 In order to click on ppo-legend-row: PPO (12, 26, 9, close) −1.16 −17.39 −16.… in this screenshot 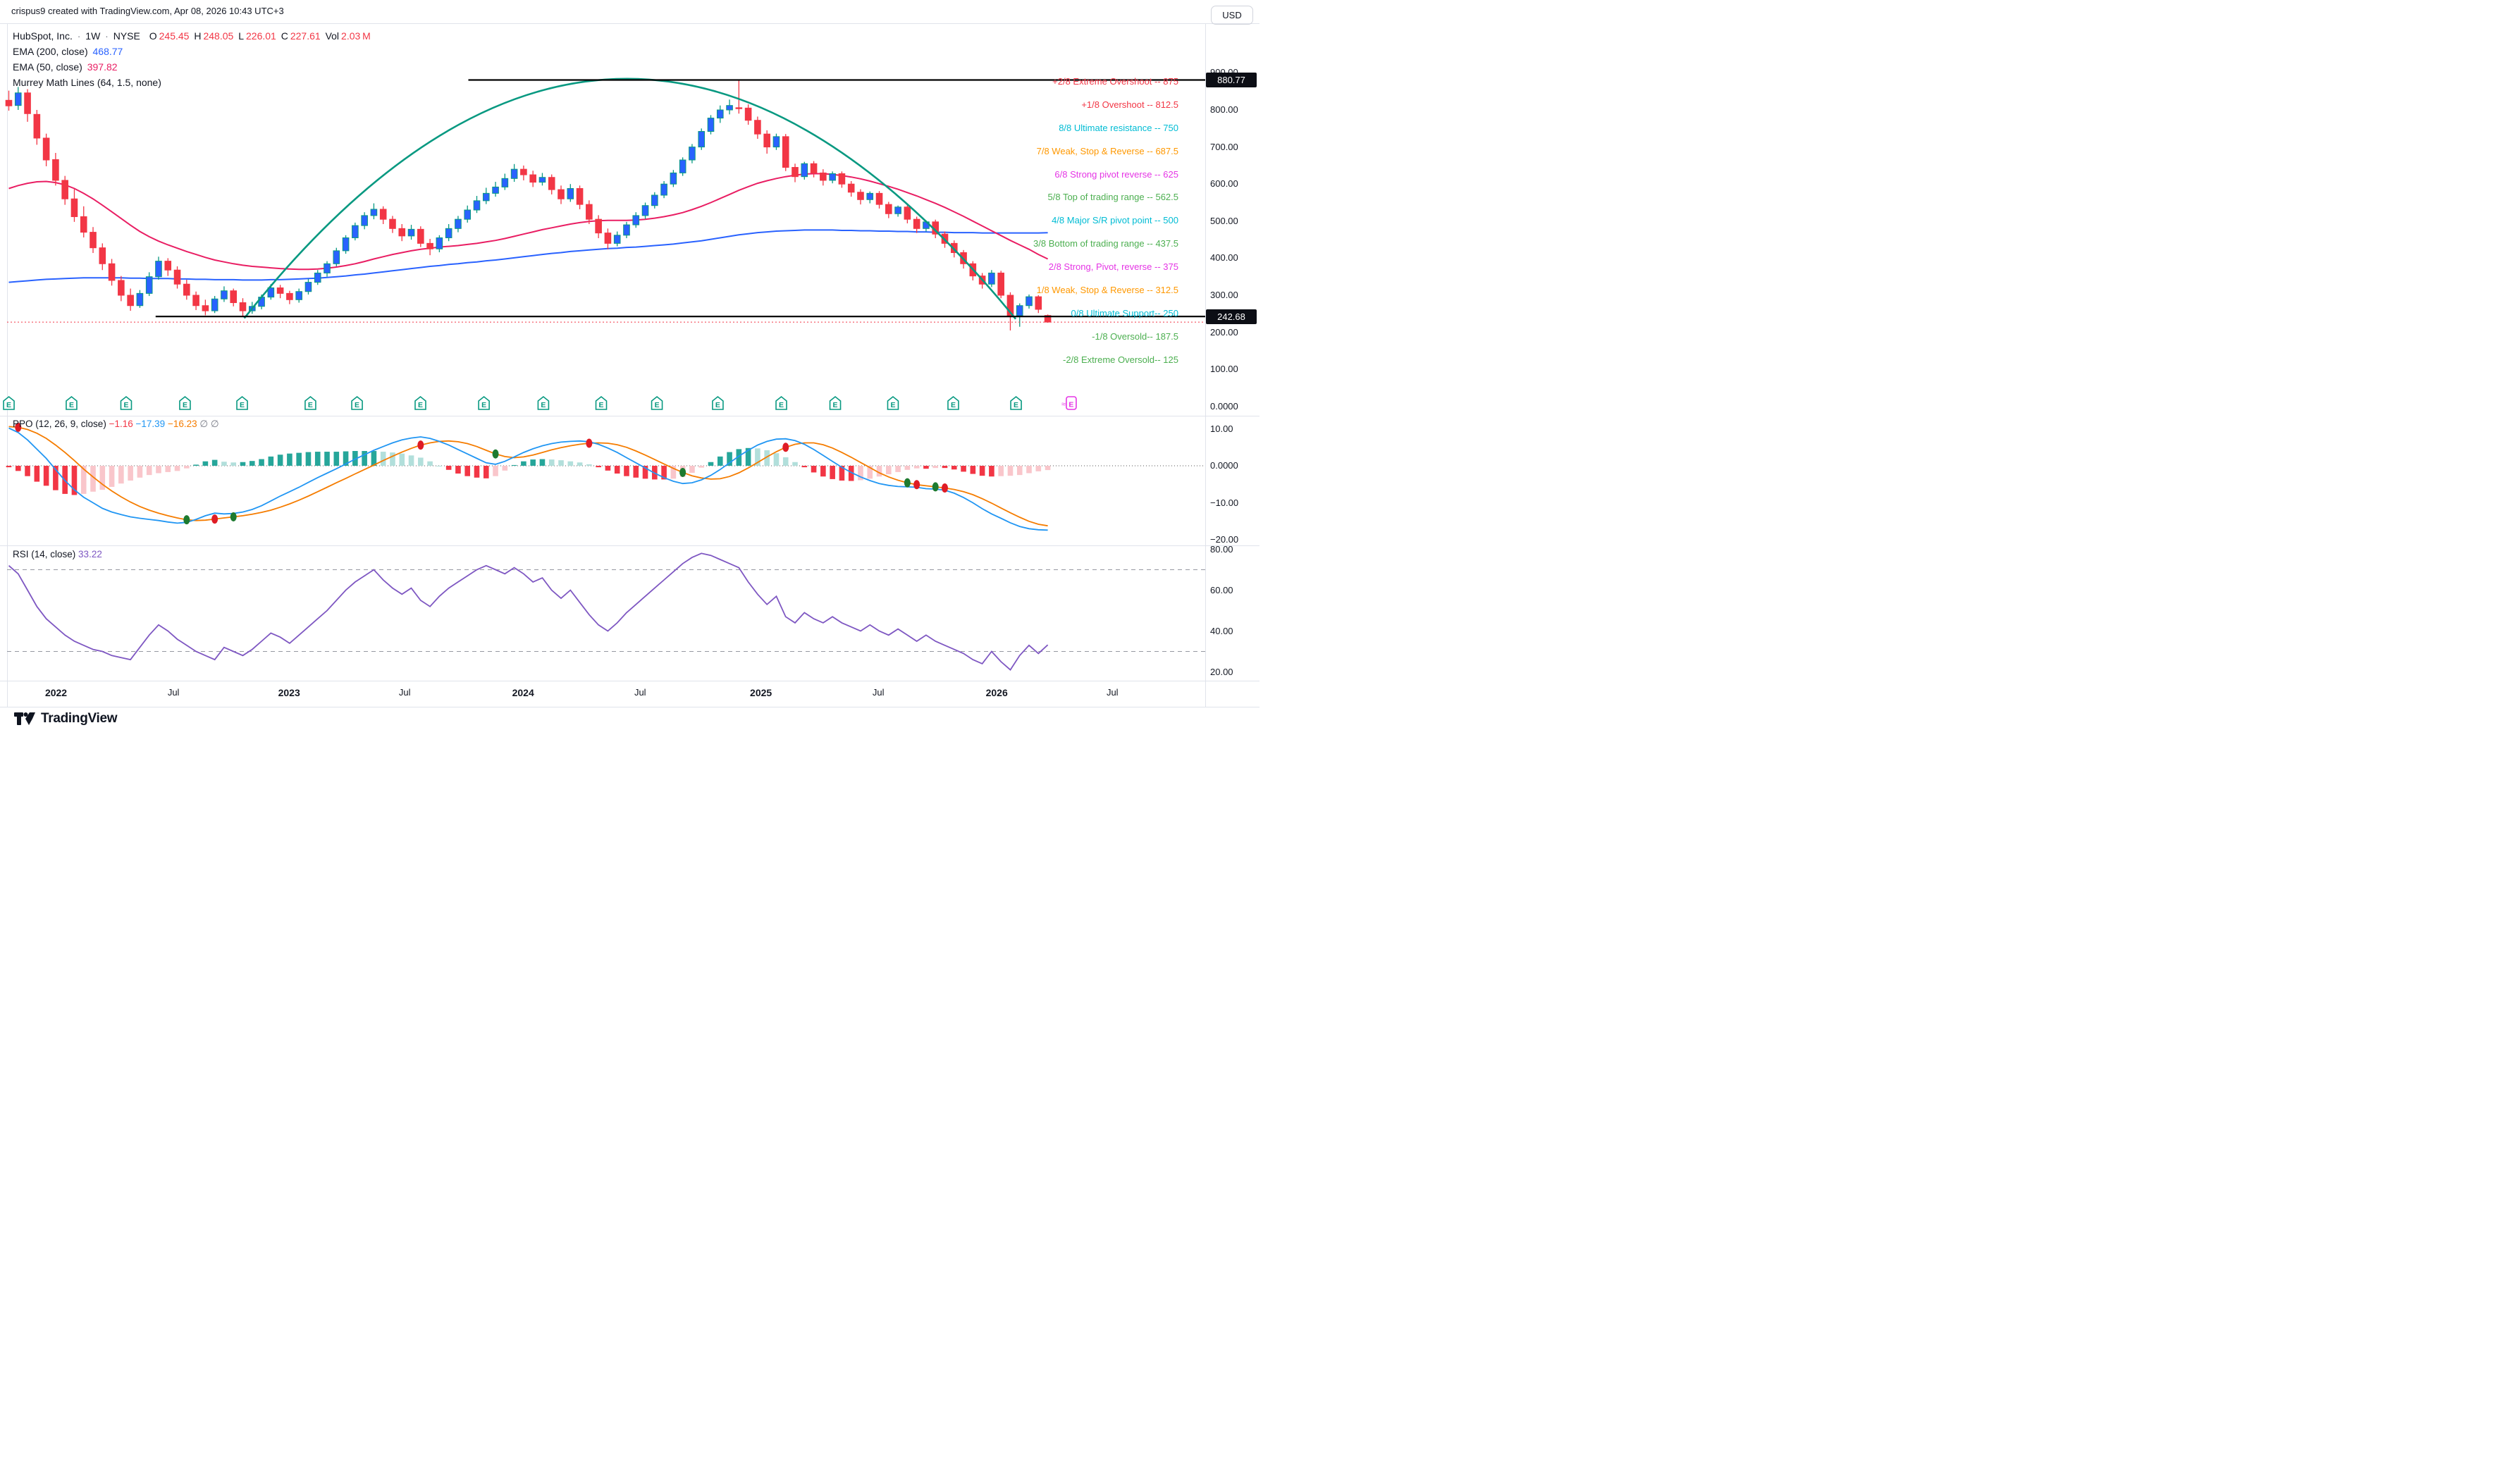, I will do `click(116, 424)`.